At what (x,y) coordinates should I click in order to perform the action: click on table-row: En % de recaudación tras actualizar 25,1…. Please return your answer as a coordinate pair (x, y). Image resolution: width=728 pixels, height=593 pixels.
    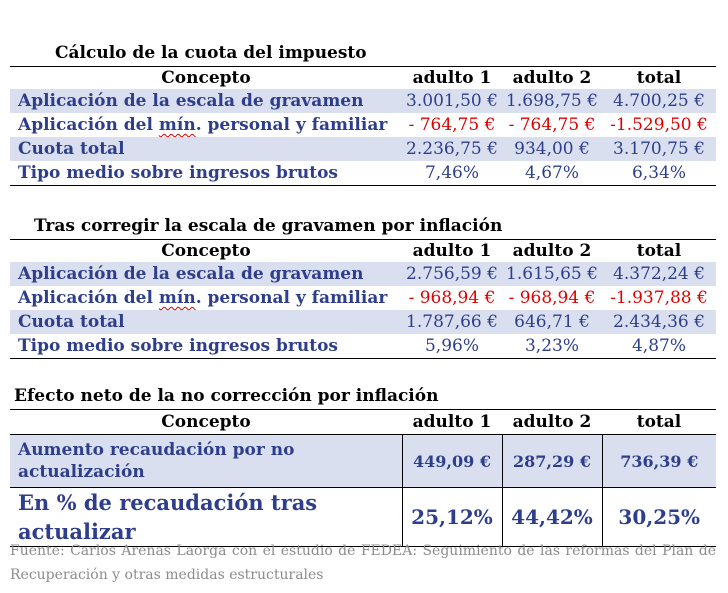
    Looking at the image, I should click on (363, 517).